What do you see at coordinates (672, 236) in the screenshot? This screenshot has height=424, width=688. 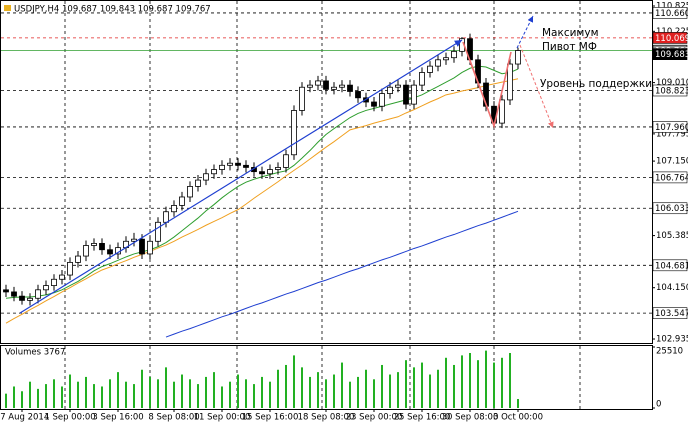 I see `y-tick-label: 105.385` at bounding box center [672, 236].